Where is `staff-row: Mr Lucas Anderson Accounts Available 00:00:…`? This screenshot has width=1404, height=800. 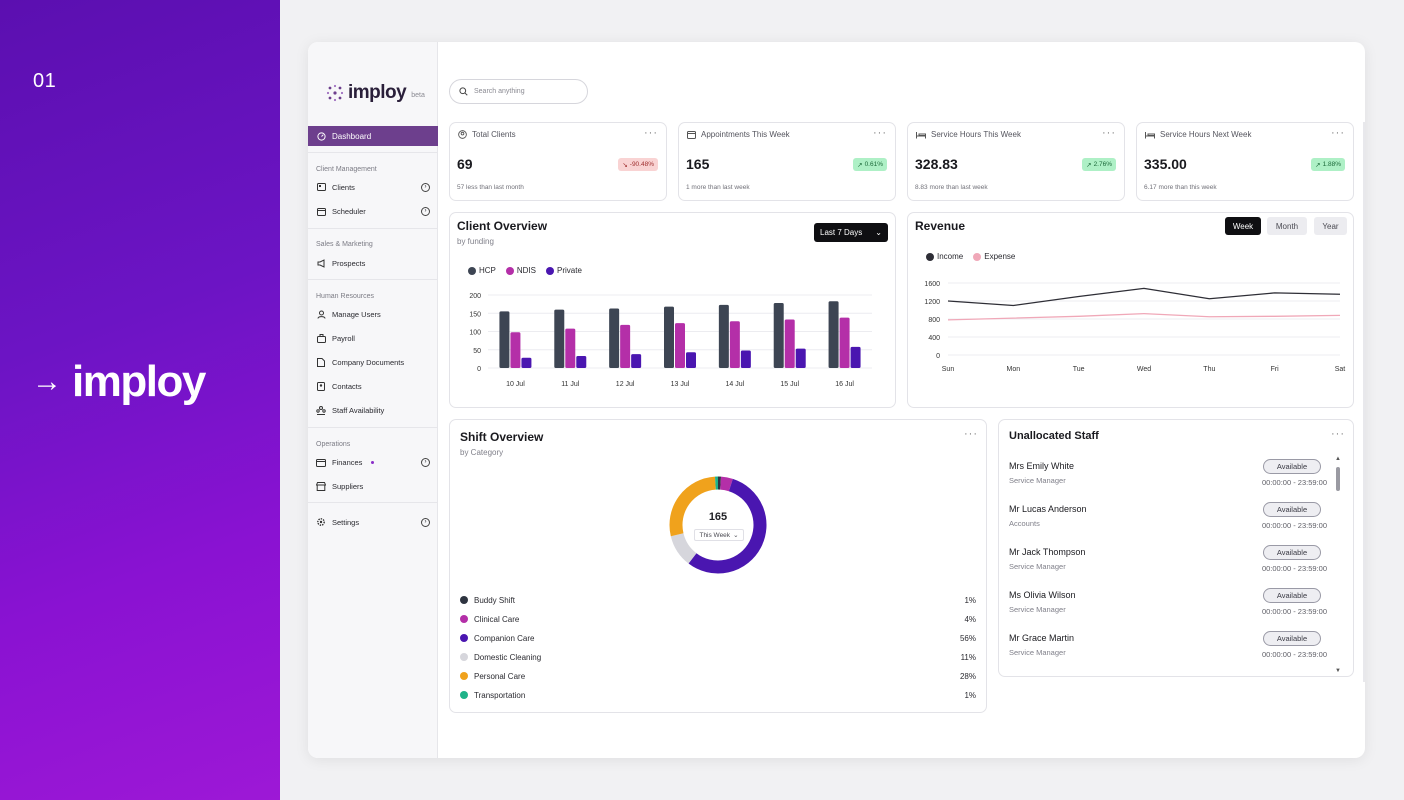 staff-row: Mr Lucas Anderson Accounts Available 00:00:… is located at coordinates (1174, 518).